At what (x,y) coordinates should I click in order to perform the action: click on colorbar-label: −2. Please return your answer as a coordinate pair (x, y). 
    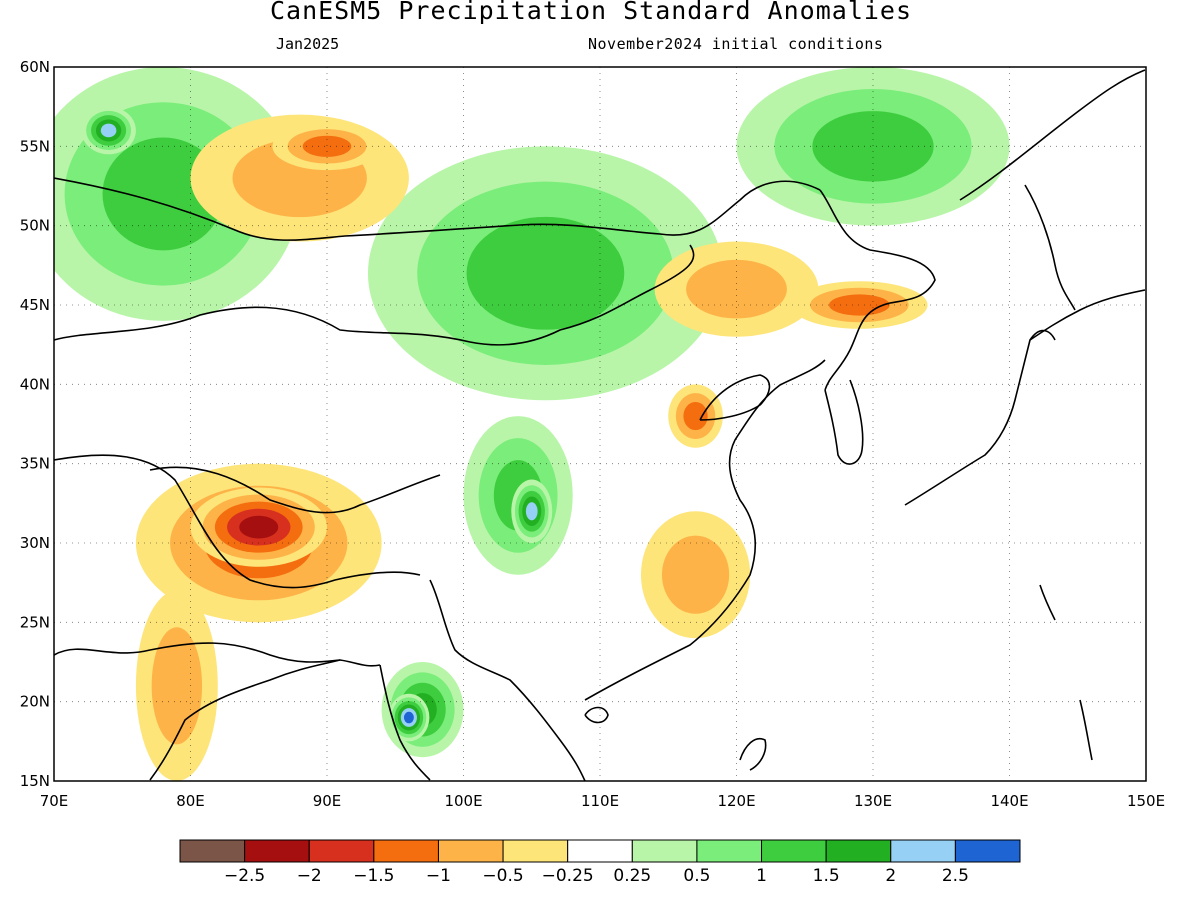
    Looking at the image, I should click on (309, 876).